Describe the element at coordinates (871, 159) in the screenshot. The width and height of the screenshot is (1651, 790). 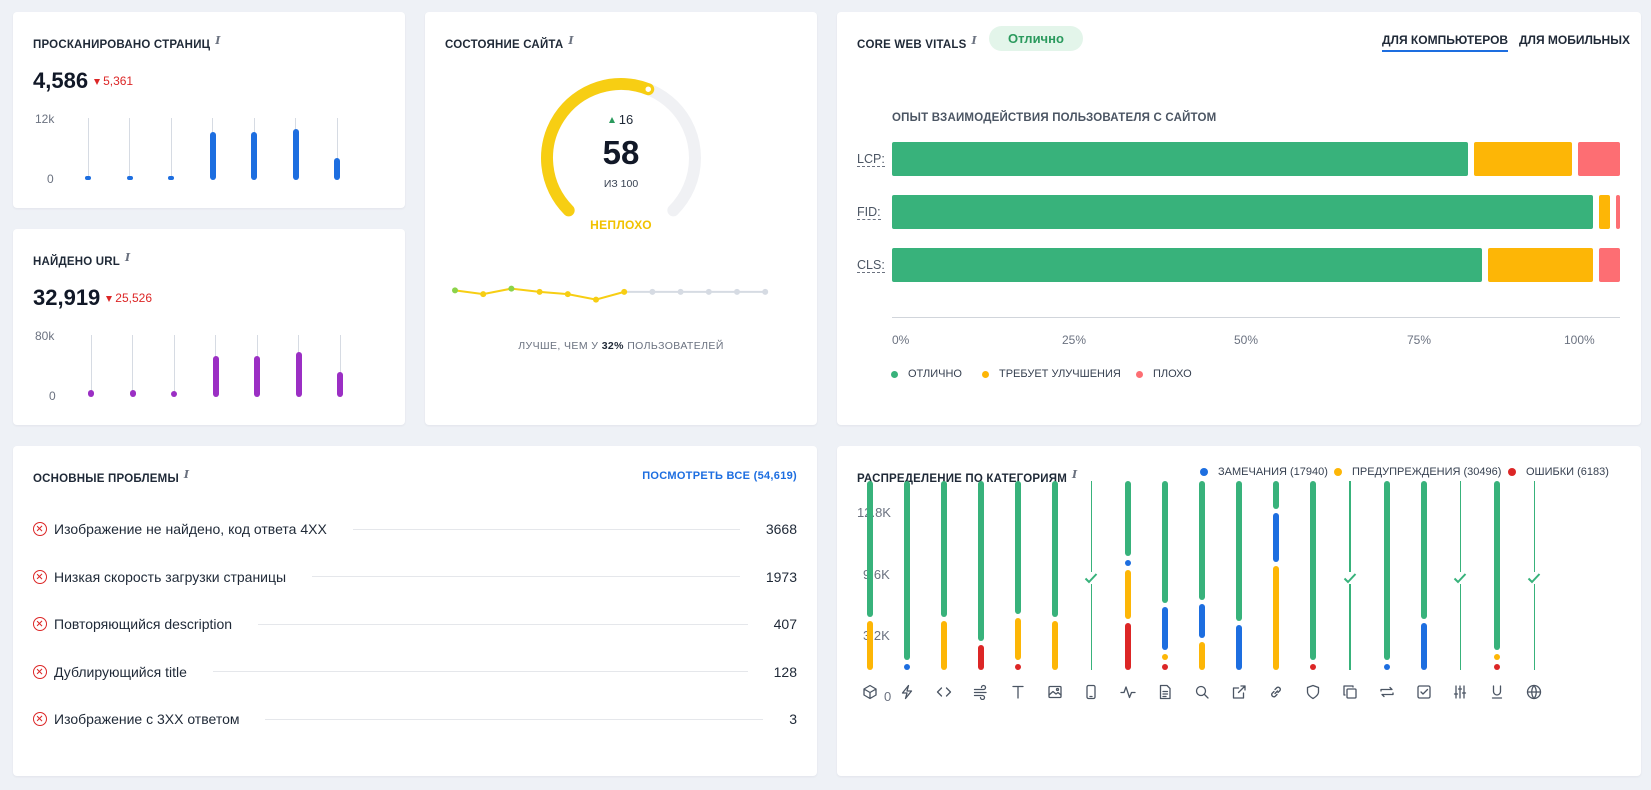
I see `cwv-row-label: LCP:` at that location.